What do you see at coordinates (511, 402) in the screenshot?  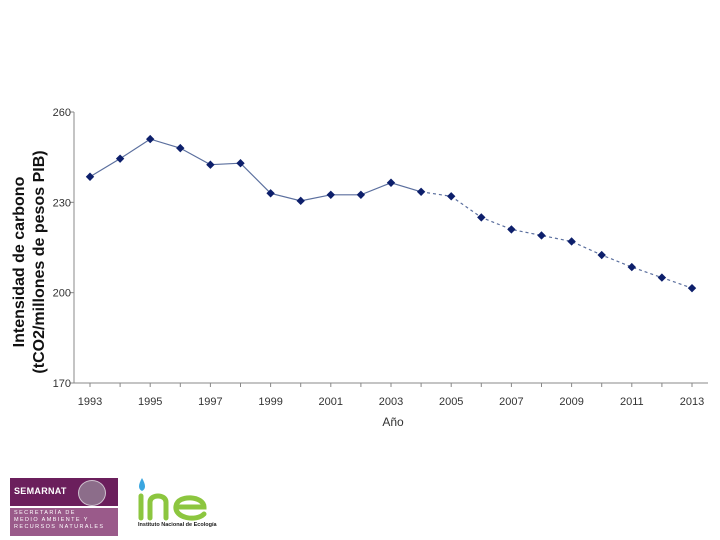 I see `x-tick-label: 2007` at bounding box center [511, 402].